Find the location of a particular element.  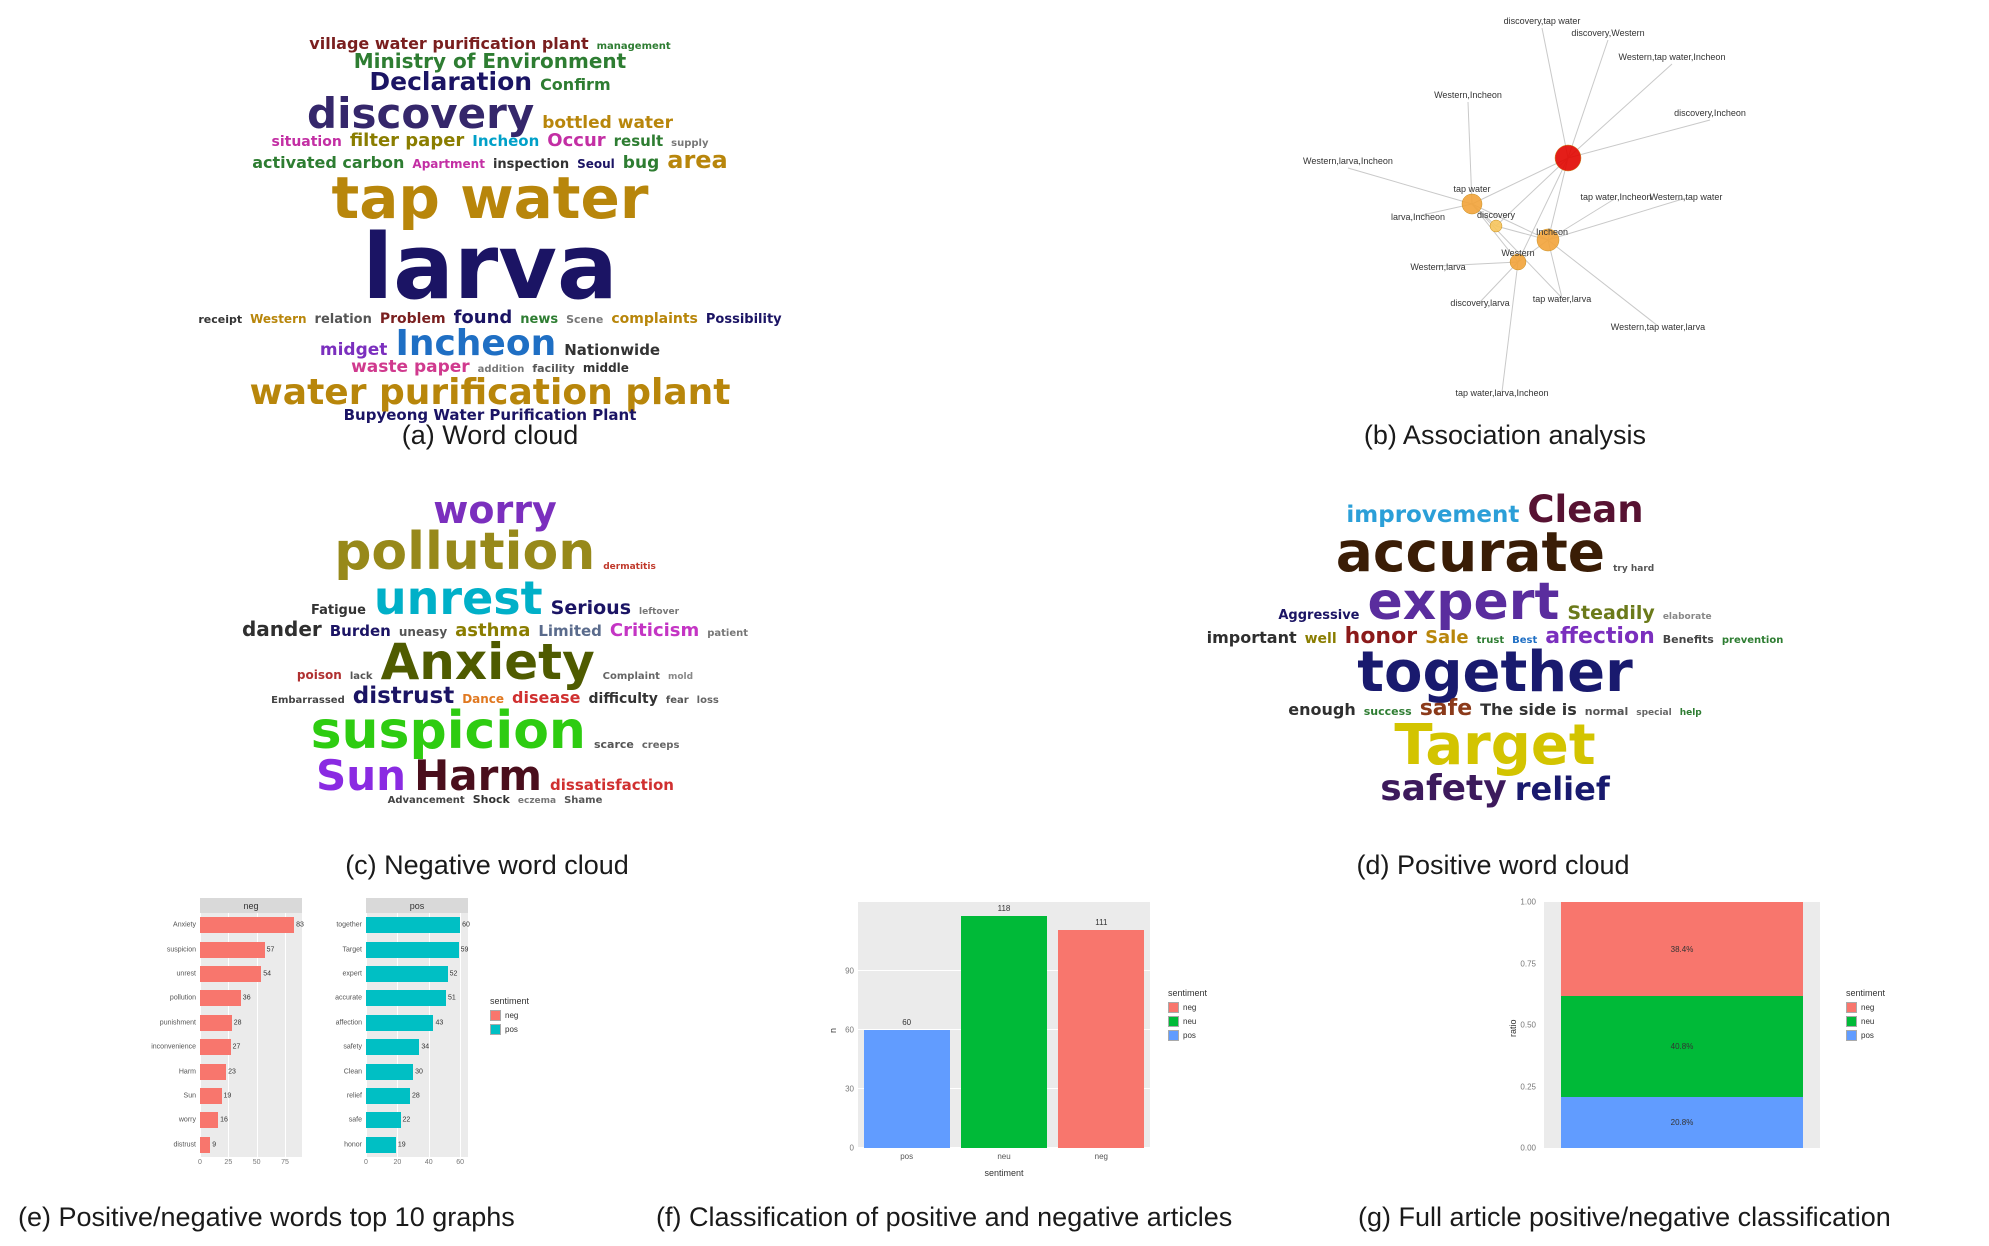

cloud-word: lack is located at coordinates (361, 677).